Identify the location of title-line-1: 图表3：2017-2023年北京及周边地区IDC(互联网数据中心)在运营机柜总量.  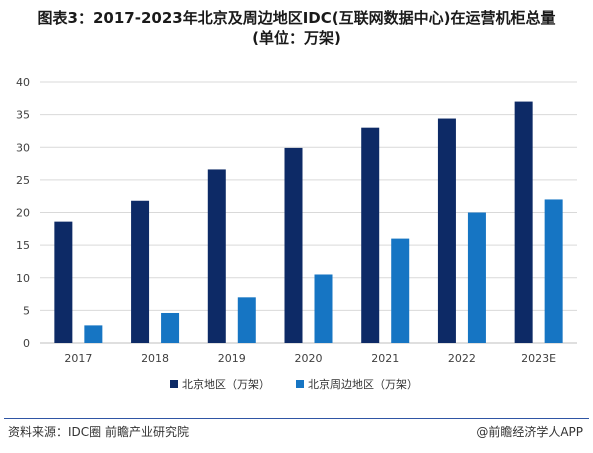
(296, 18).